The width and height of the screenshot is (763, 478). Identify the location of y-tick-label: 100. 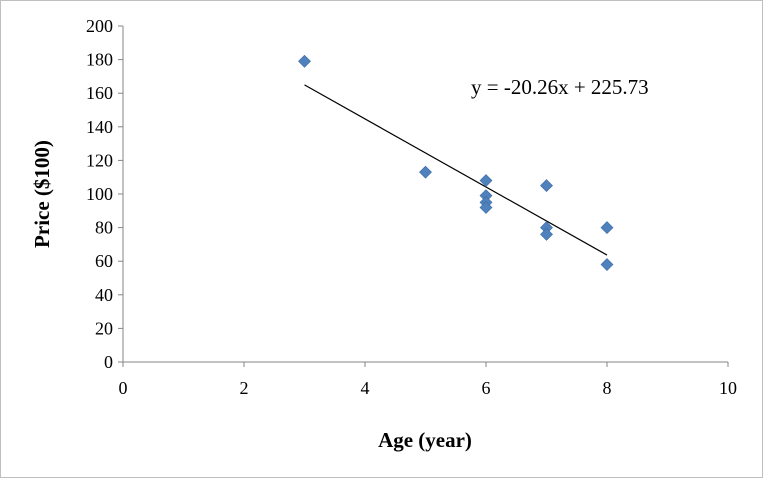
(99, 194).